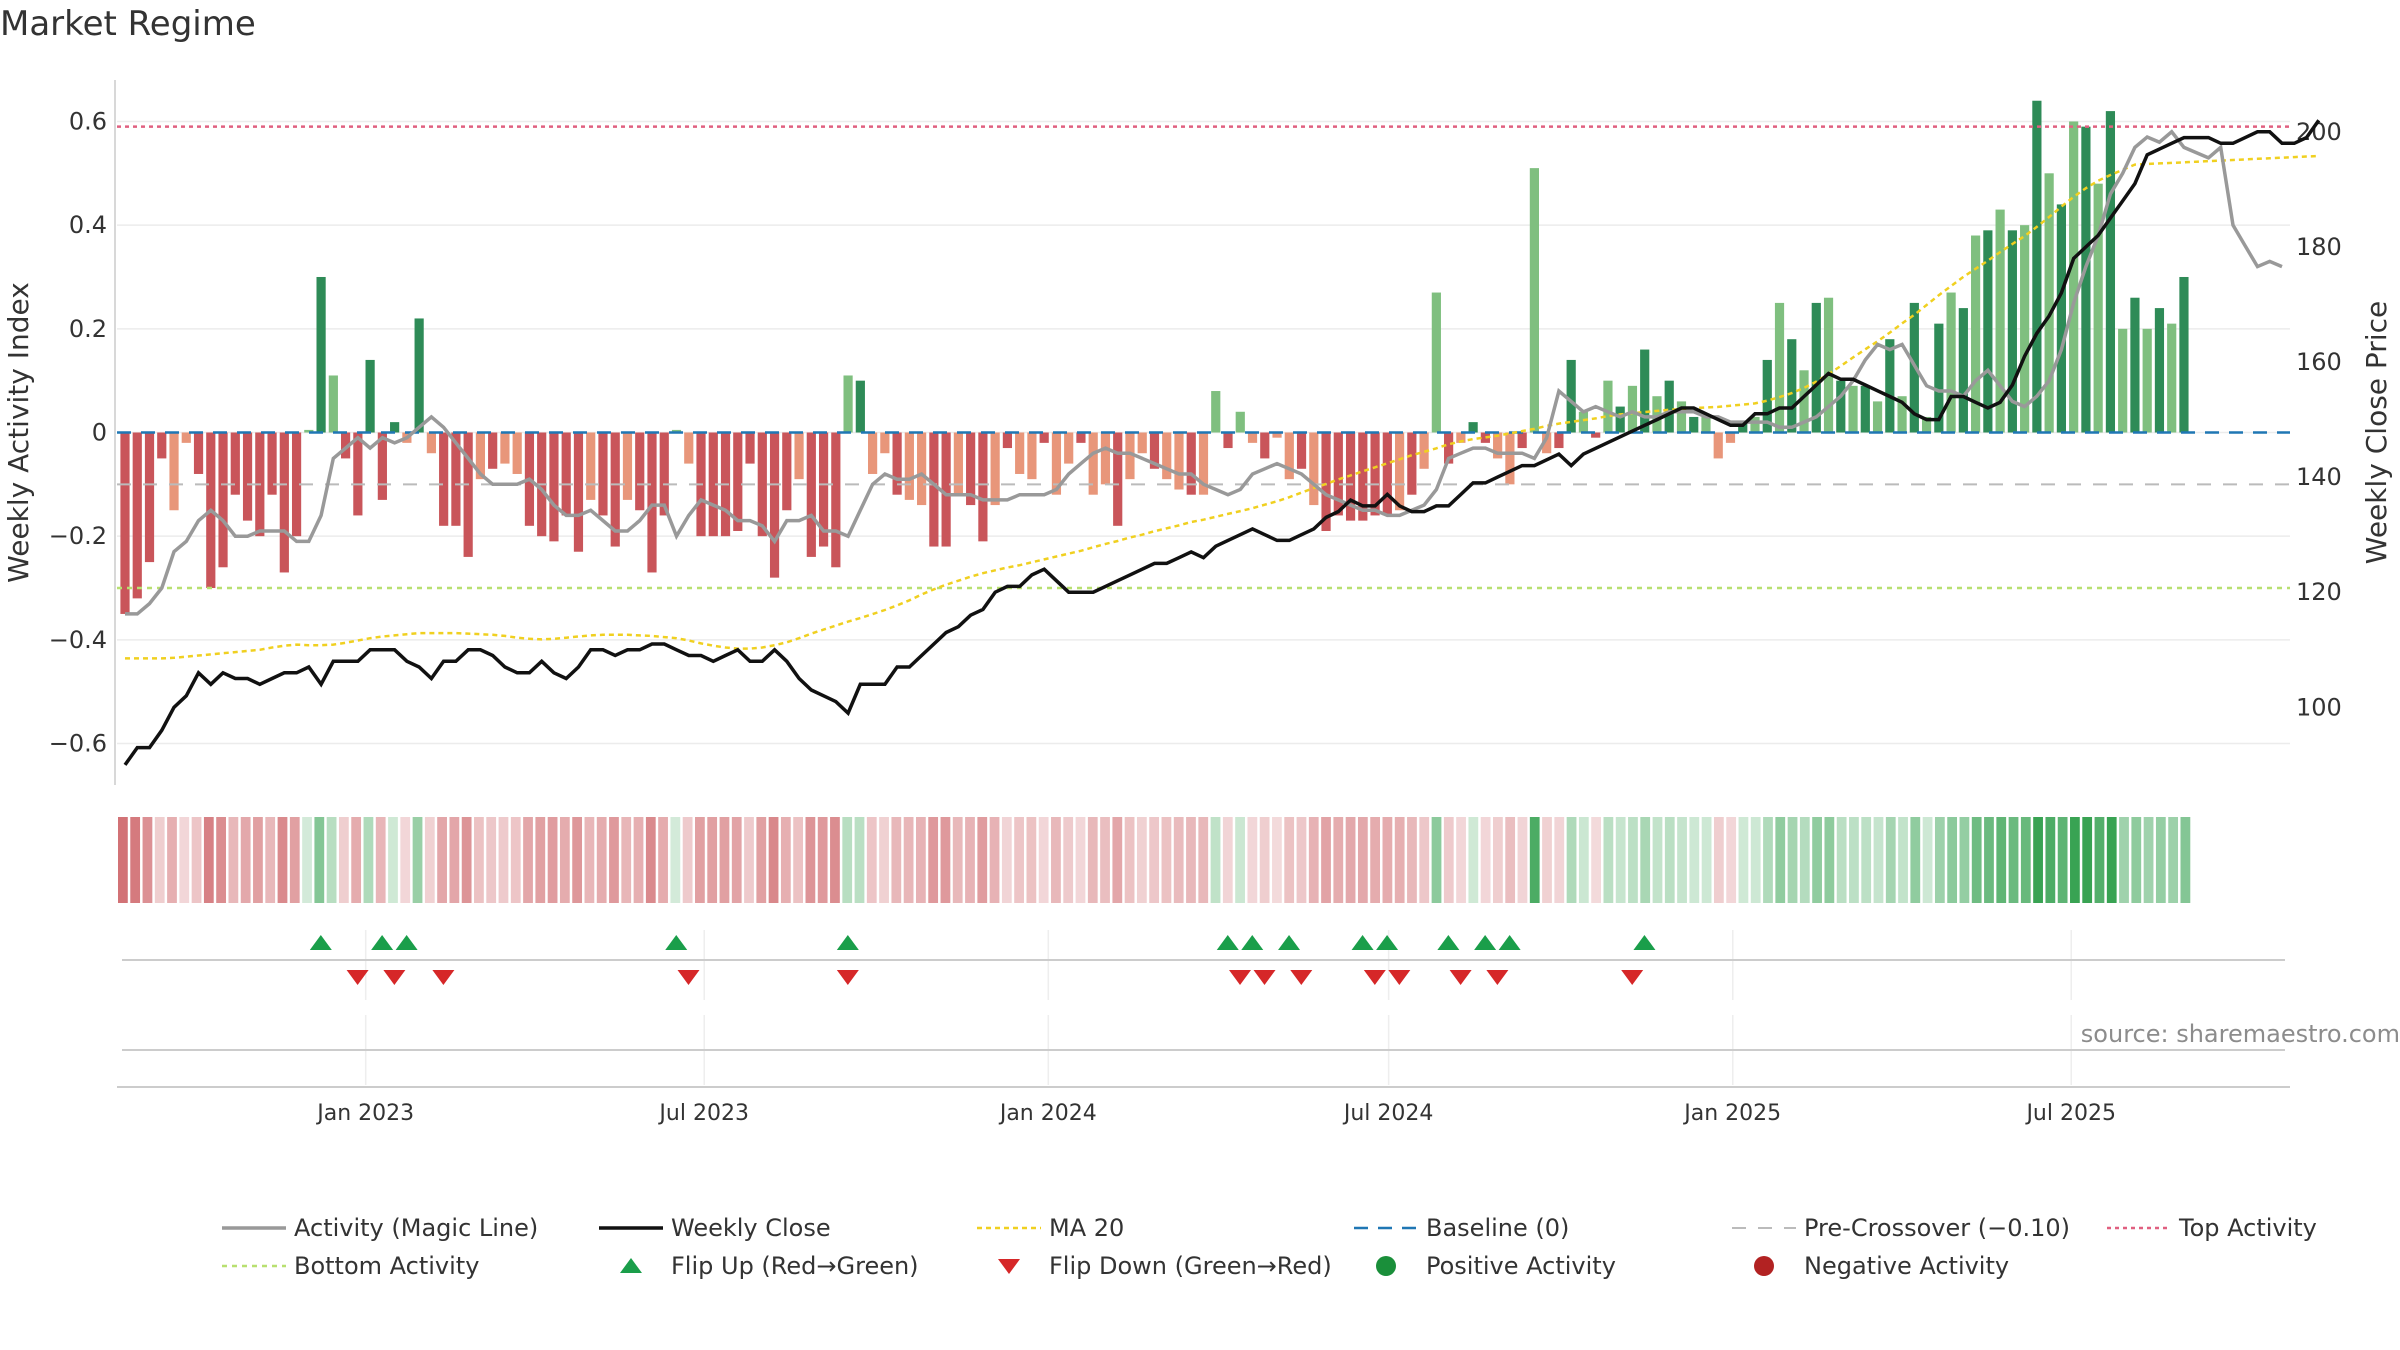  I want to click on positive-legend-swatch, so click(1387, 1266).